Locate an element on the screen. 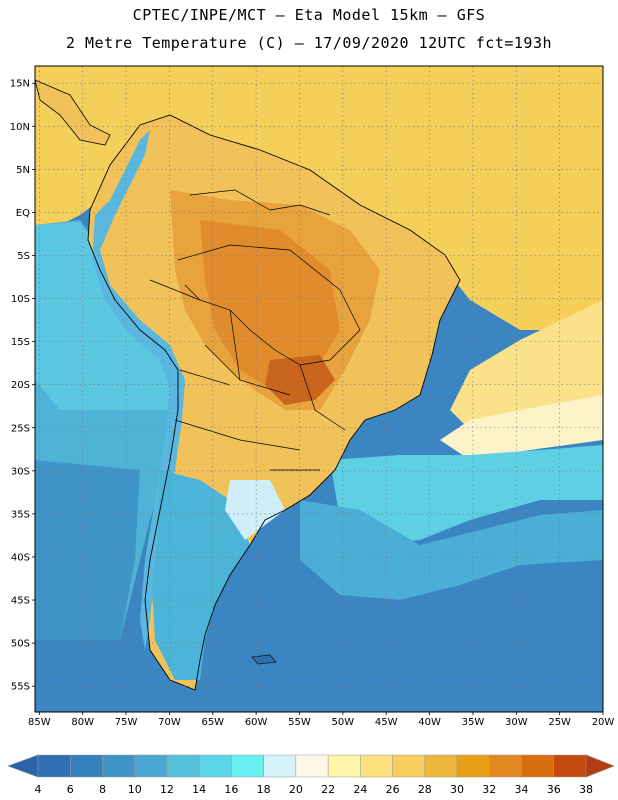 This screenshot has width=618, height=800. lat-tick-label: 30S is located at coordinates (20, 471).